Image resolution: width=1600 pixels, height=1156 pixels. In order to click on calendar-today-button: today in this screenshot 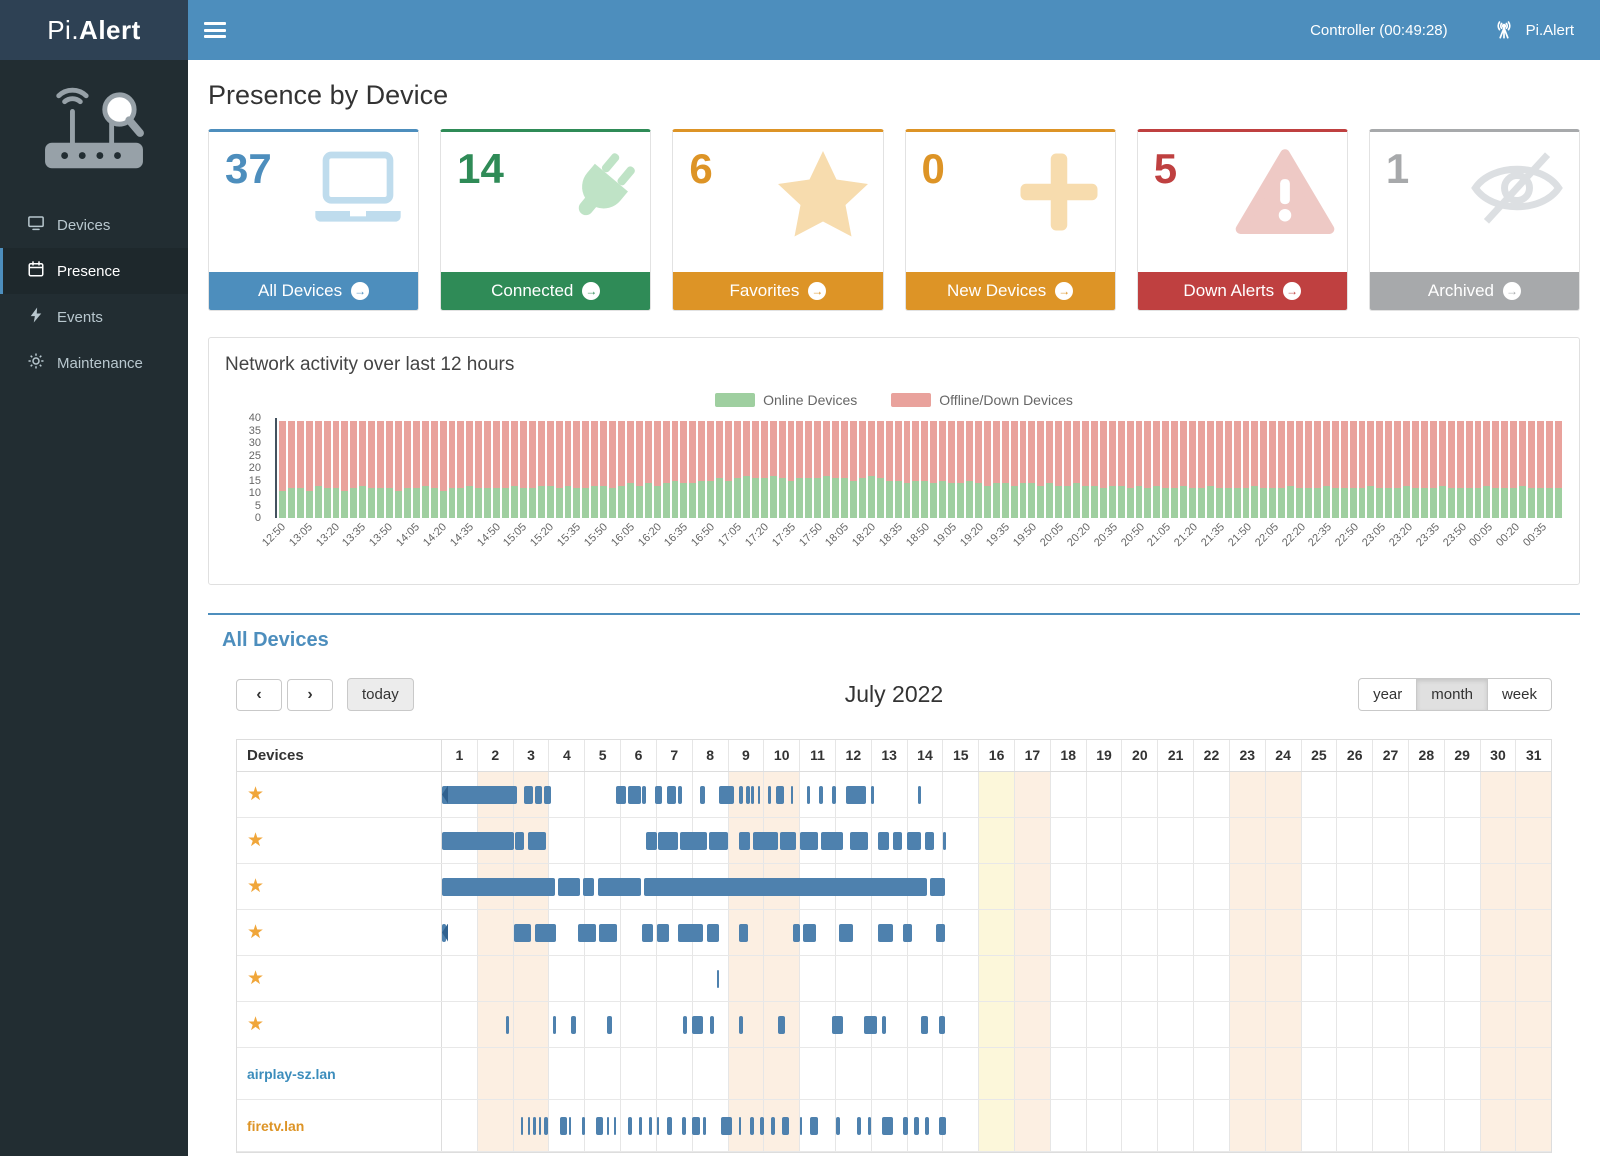, I will do `click(380, 694)`.